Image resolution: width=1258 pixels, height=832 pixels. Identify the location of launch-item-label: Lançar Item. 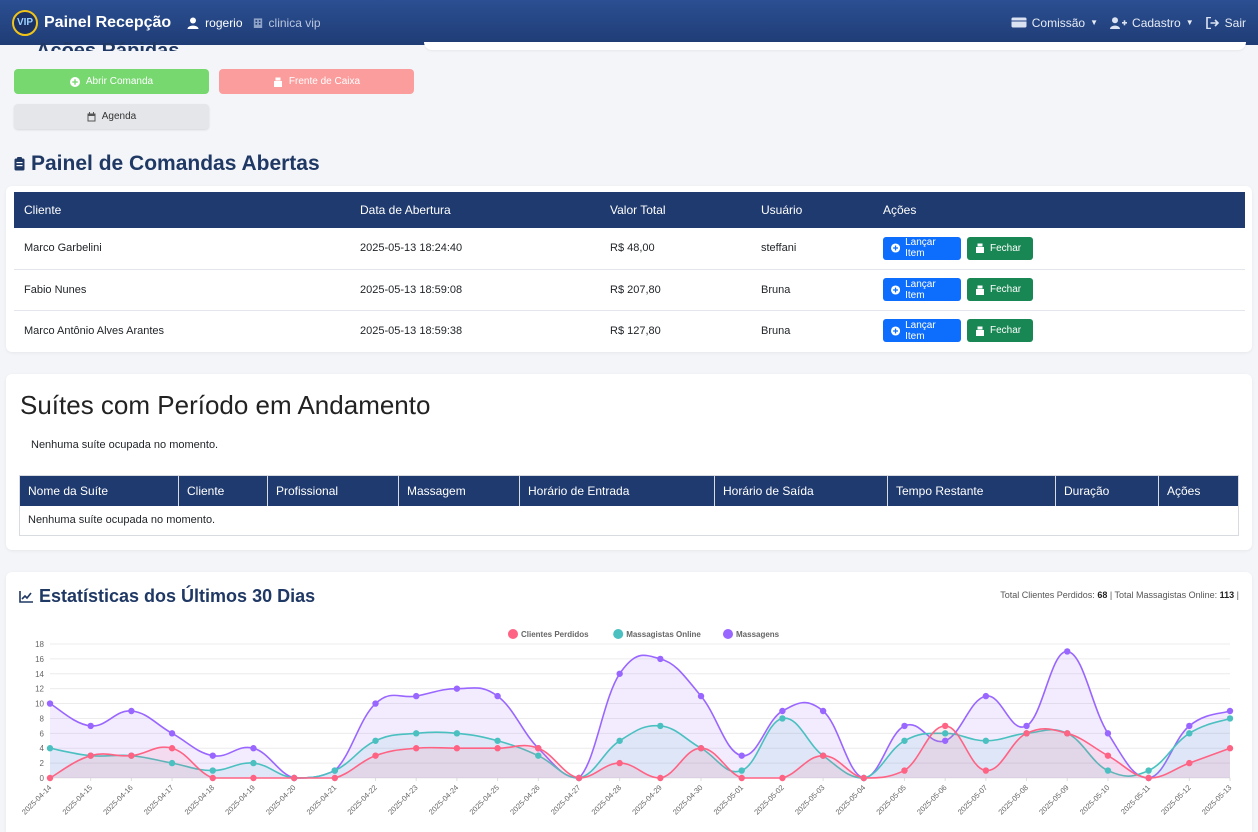
(920, 289).